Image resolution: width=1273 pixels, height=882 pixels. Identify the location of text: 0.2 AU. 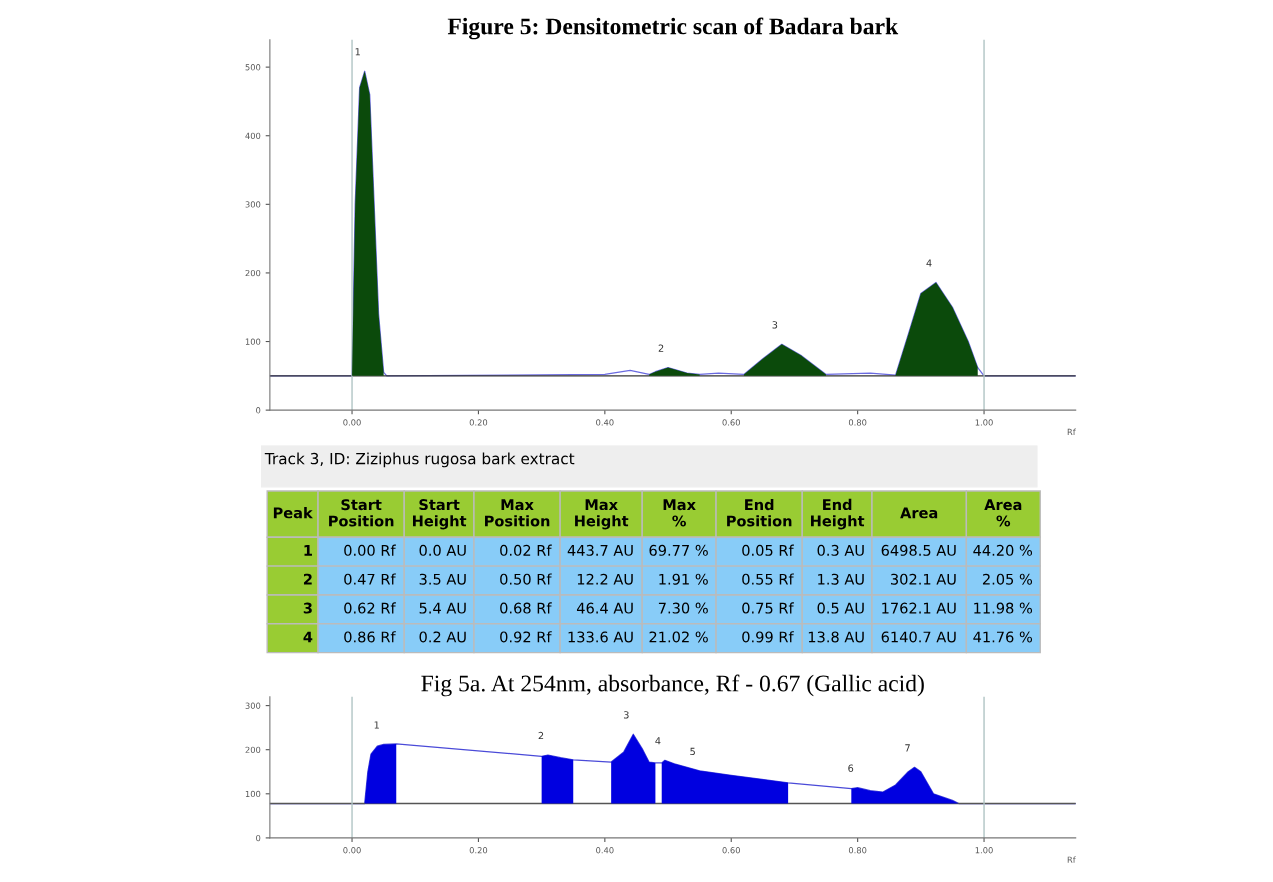
(442, 637).